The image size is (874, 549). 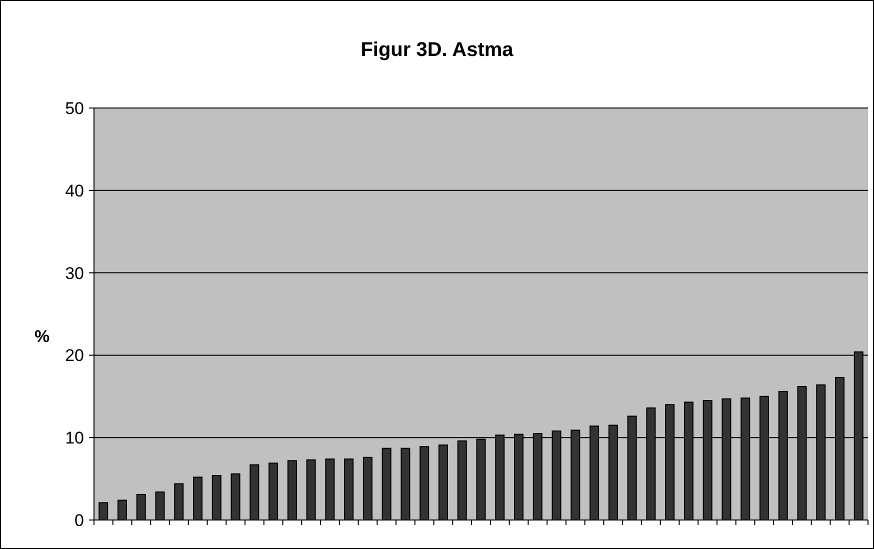 What do you see at coordinates (42, 336) in the screenshot?
I see `y-axis-title: %` at bounding box center [42, 336].